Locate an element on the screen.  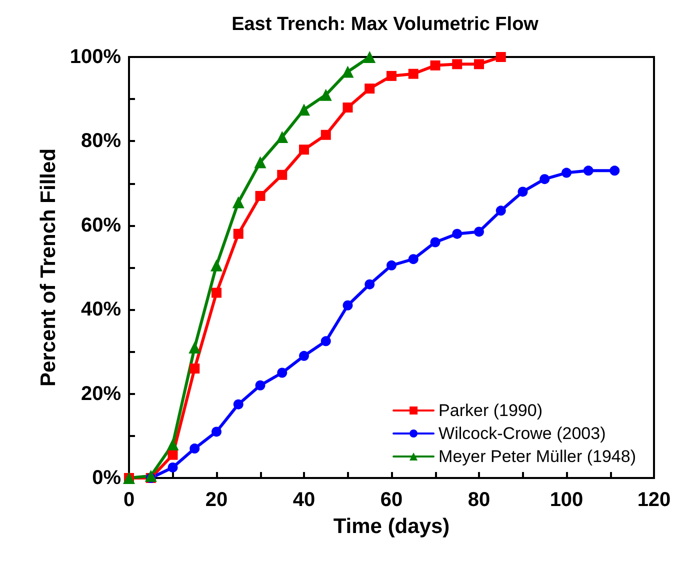
y-tick-label: 80% is located at coordinates (101, 141).